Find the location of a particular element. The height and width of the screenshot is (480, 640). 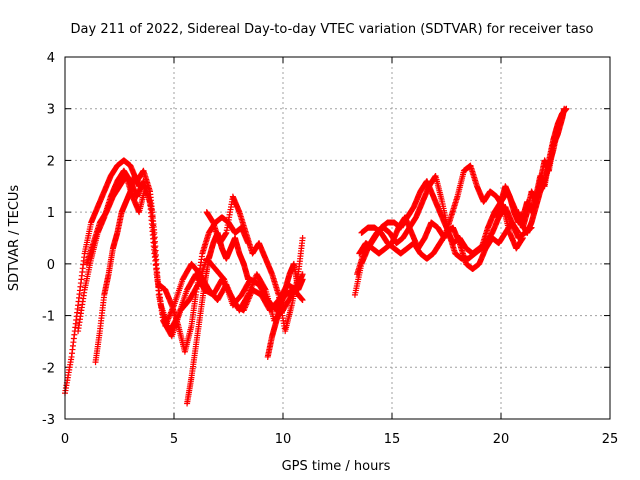

x-tick-label: 20 is located at coordinates (501, 439).